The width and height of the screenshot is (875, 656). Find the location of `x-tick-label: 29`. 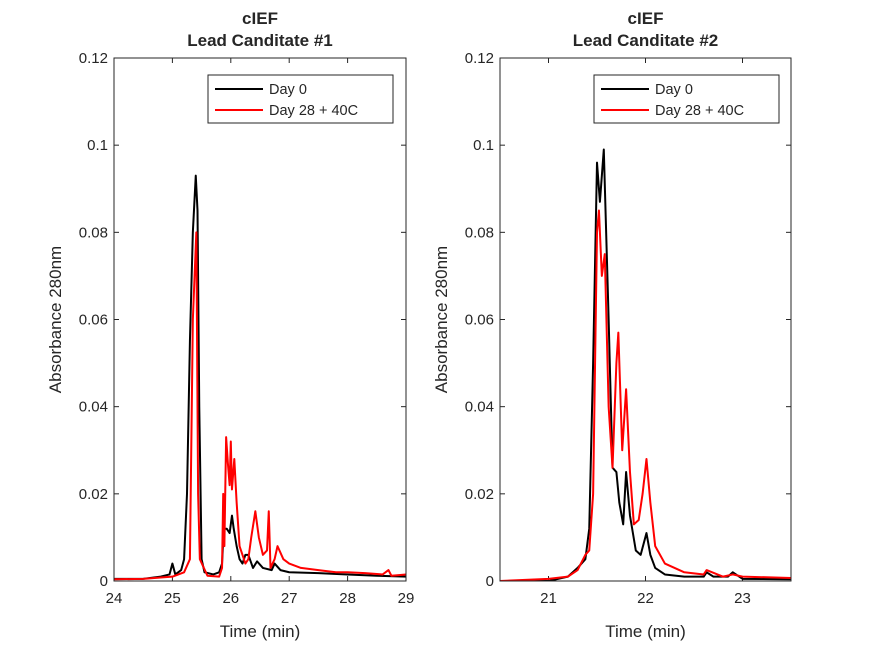

x-tick-label: 29 is located at coordinates (406, 598).